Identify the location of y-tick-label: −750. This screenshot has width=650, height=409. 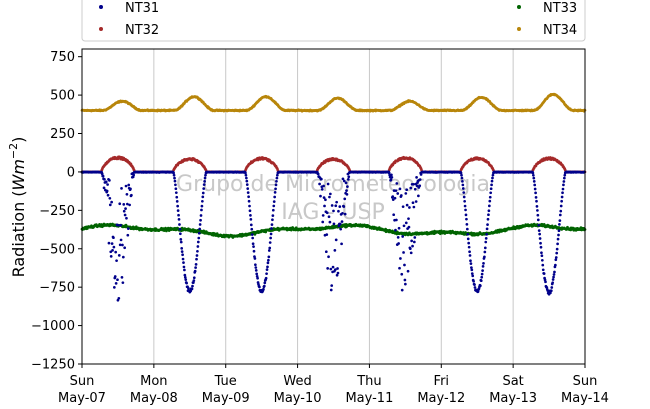
(57, 288).